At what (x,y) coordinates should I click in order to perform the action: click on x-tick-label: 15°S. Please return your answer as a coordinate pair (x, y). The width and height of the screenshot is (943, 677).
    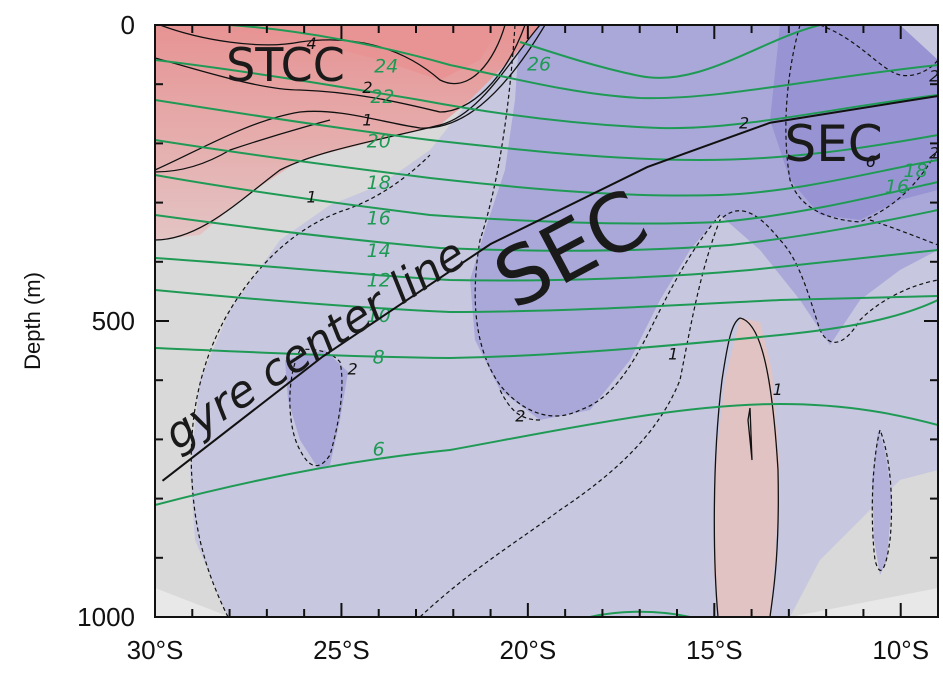
    Looking at the image, I should click on (714, 650).